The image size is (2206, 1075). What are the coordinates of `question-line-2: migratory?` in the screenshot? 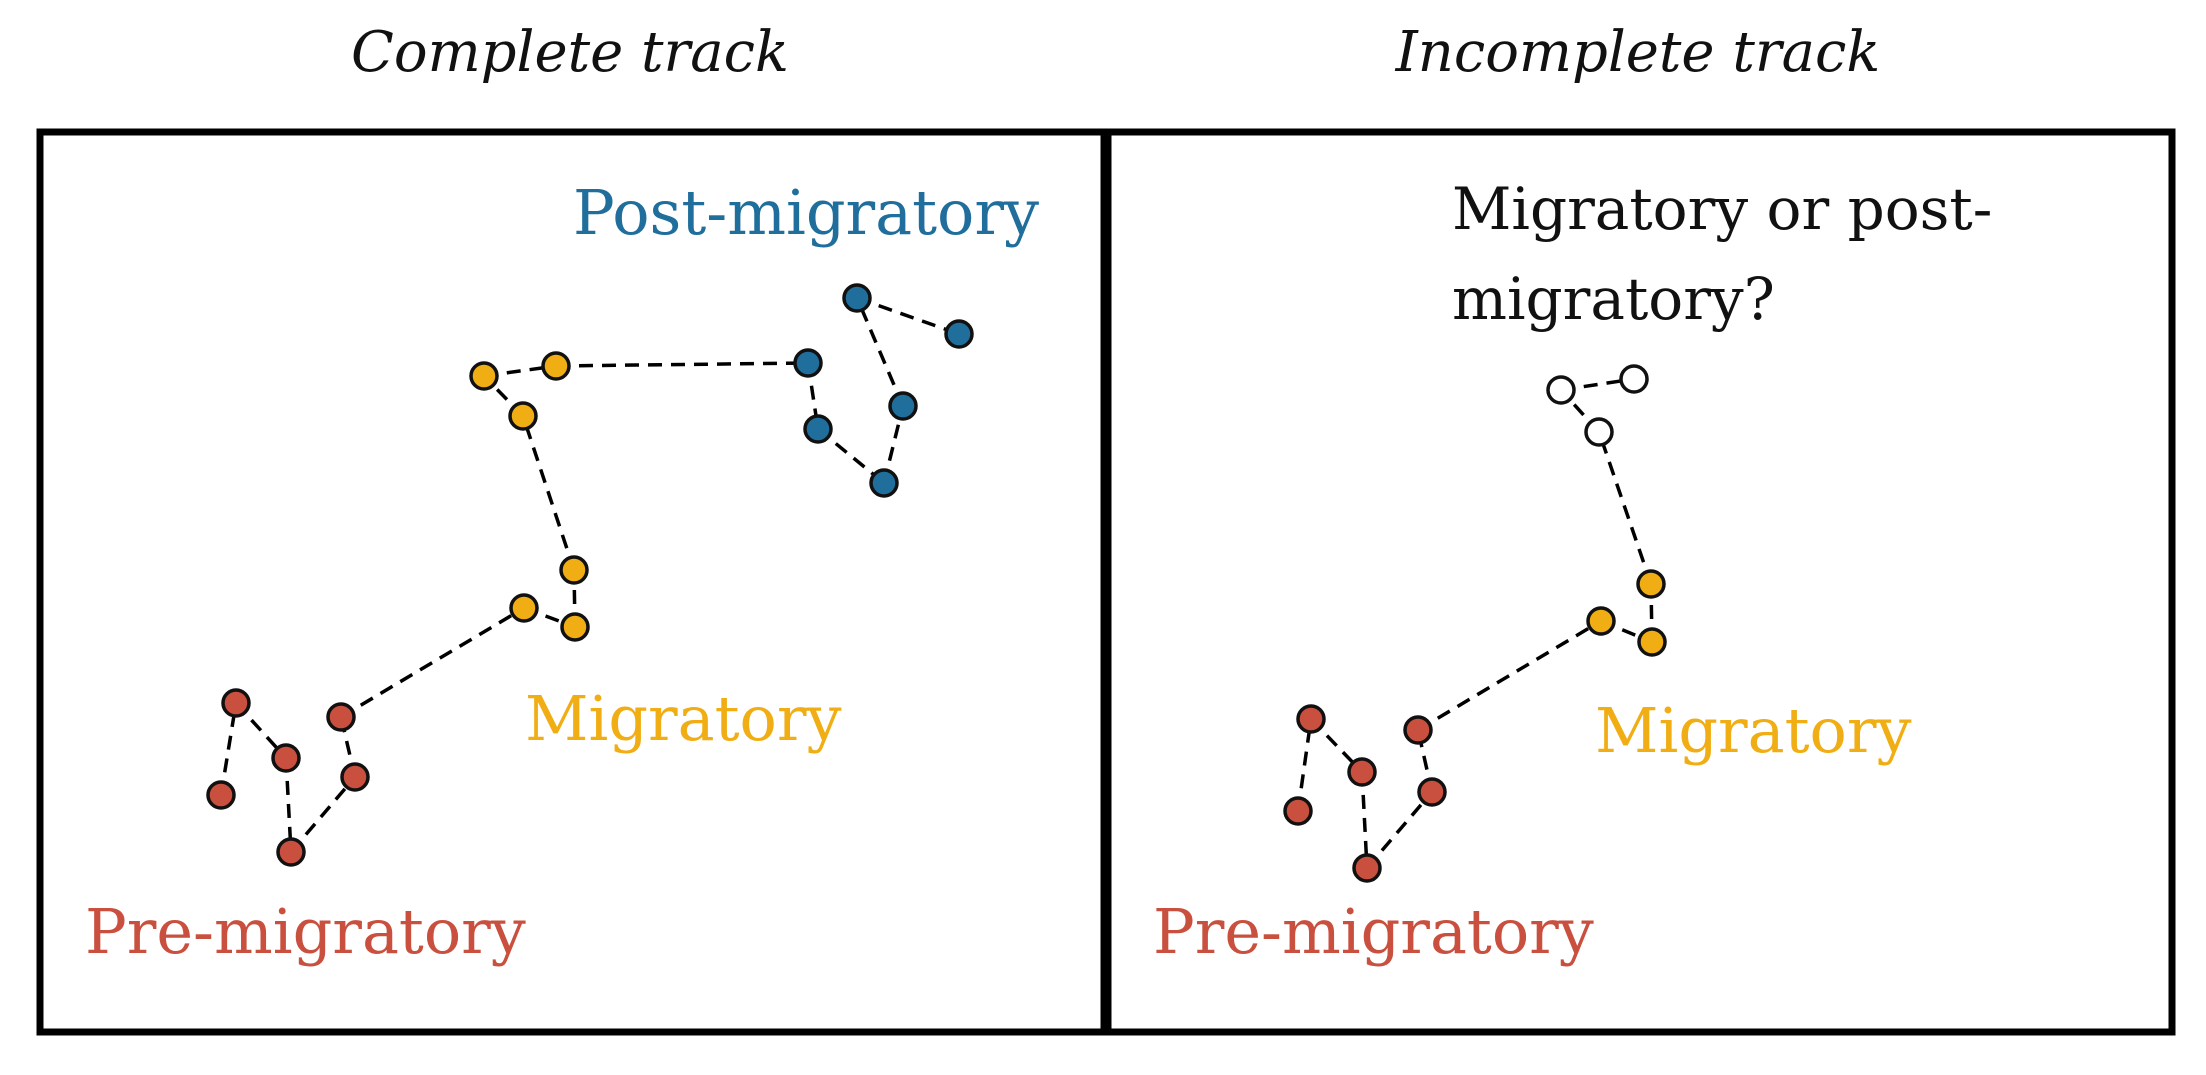 It's located at (1613, 299).